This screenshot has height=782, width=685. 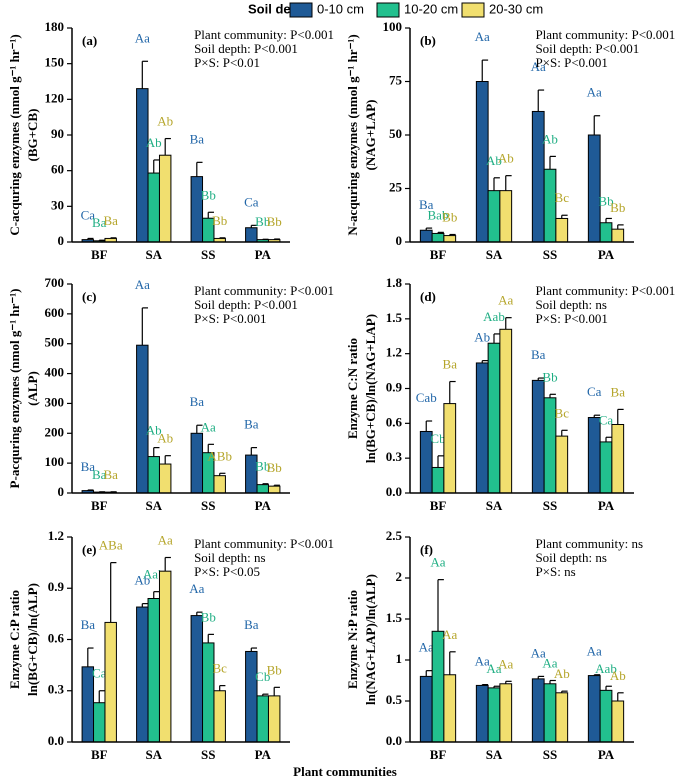 I want to click on y-tick-label: 1, so click(x=399, y=658).